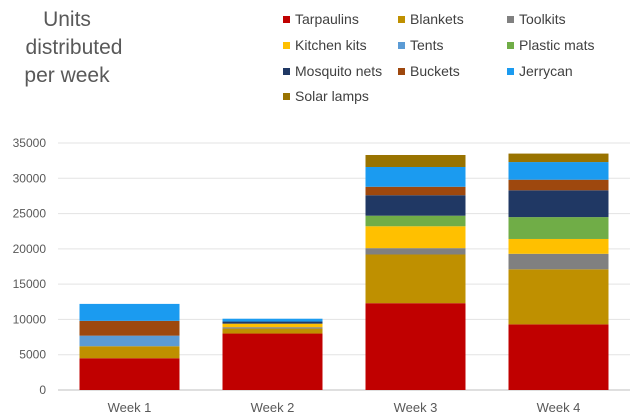 The width and height of the screenshot is (639, 416). Describe the element at coordinates (426, 45) in the screenshot. I see `legend-label: Tents` at that location.